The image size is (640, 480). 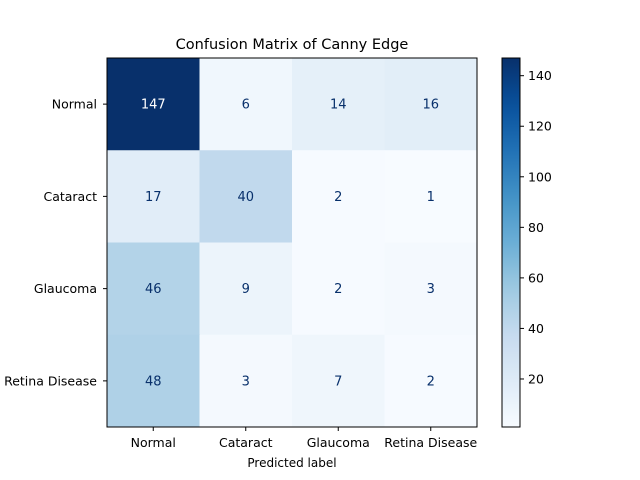 I want to click on cell-value-label: 1, so click(x=431, y=197).